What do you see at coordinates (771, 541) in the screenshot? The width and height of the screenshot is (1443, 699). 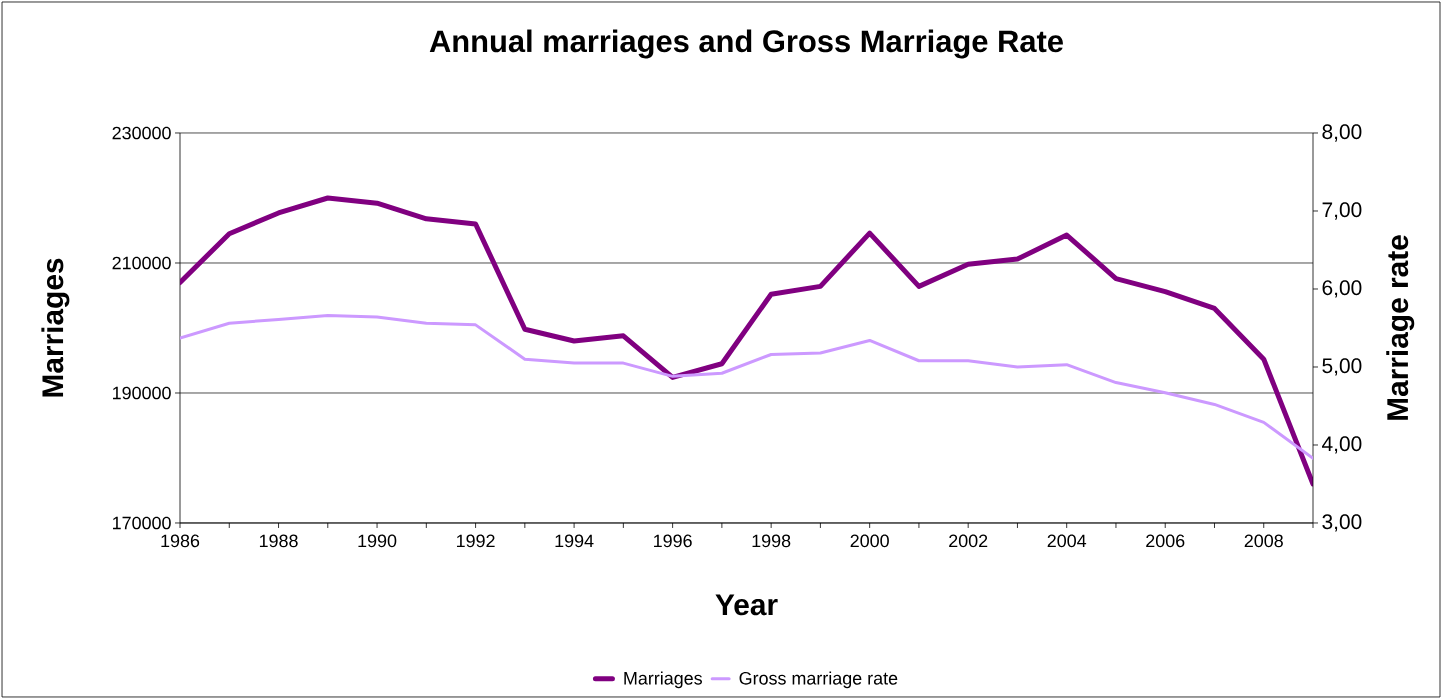 I see `x-tick-label: 1998` at bounding box center [771, 541].